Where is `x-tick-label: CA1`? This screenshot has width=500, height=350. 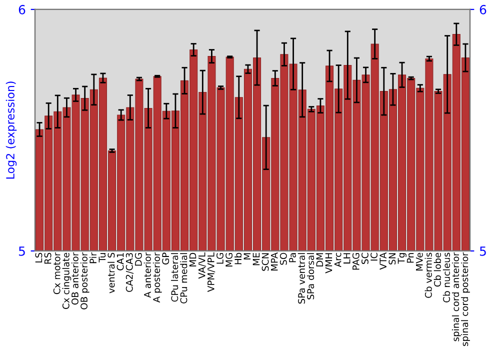
x-tick-label: CA1 is located at coordinates (120, 261).